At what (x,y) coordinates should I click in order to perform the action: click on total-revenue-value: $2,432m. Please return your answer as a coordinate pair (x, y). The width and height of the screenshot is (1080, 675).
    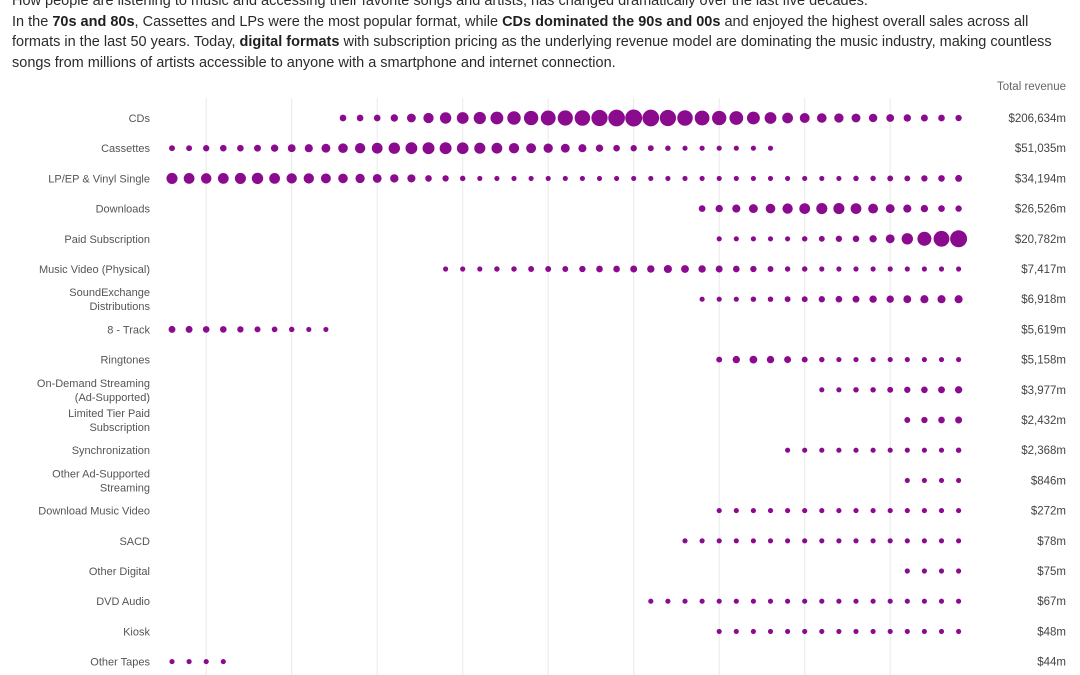
    Looking at the image, I should click on (1043, 421).